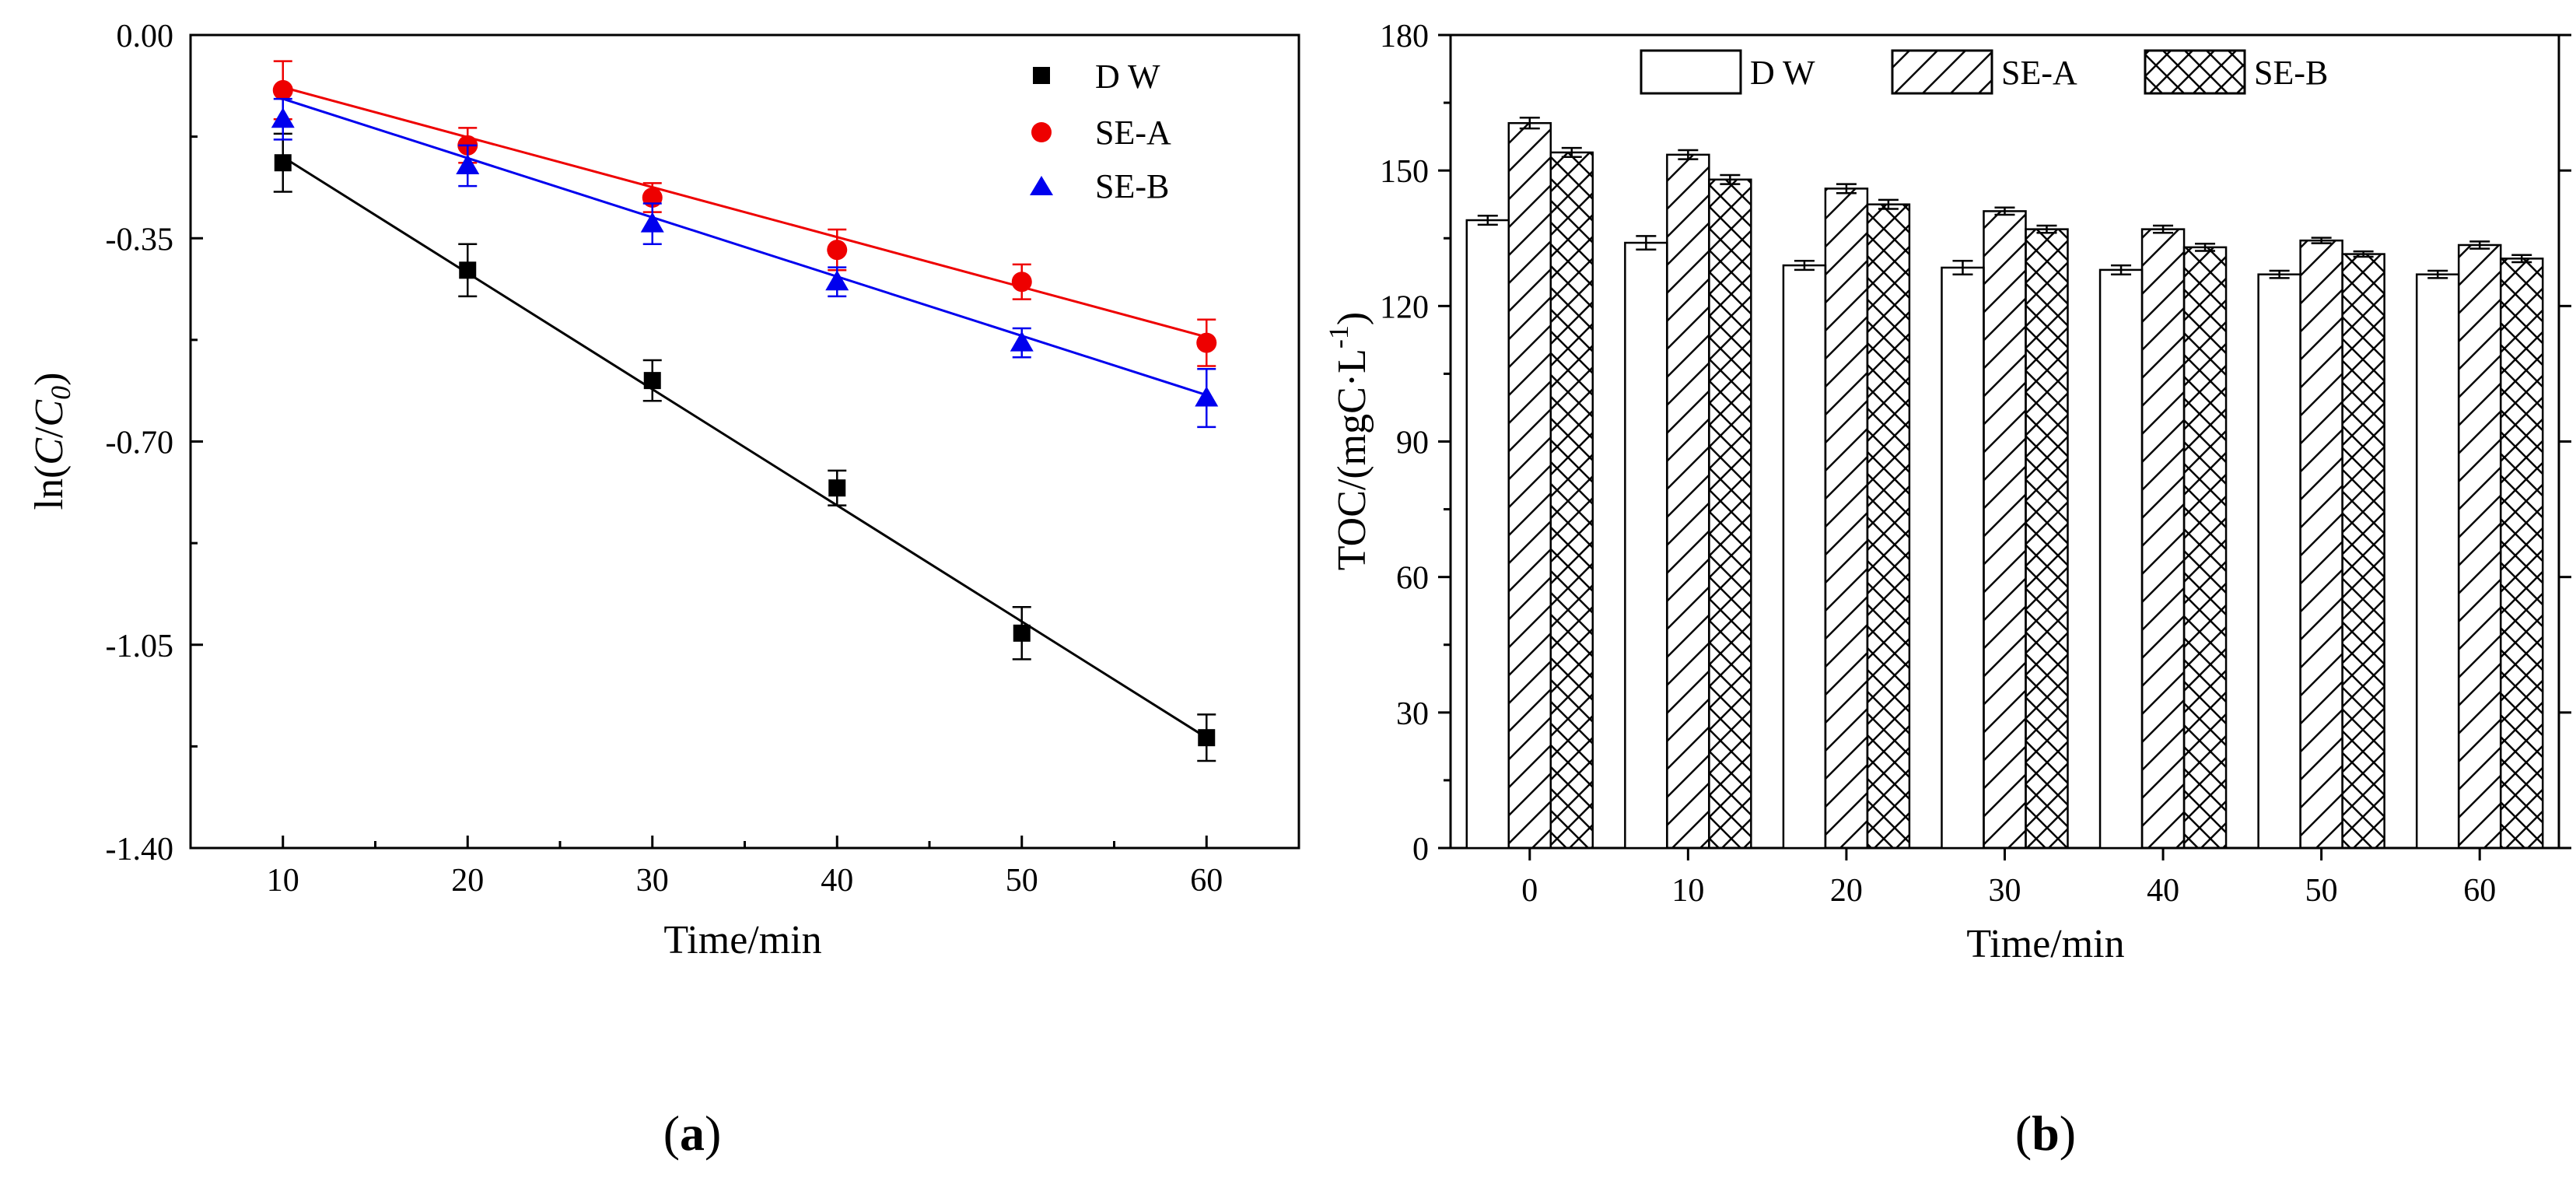 Image resolution: width=2576 pixels, height=1181 pixels. I want to click on chart-b-x-tick-label: 20, so click(1847, 891).